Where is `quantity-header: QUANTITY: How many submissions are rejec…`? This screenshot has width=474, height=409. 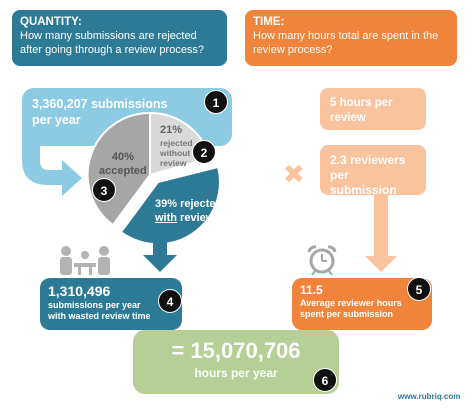
quantity-header: QUANTITY: How many submissions are rejec… is located at coordinates (119, 38).